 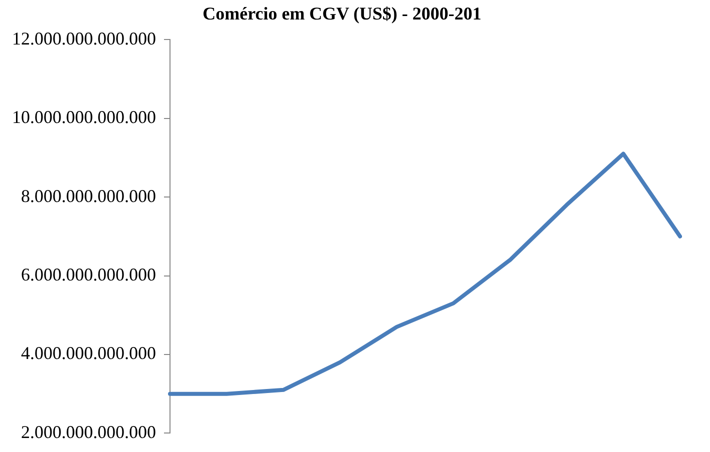 I want to click on y-tick-label: 10.000.000.000.000, so click(x=84, y=117).